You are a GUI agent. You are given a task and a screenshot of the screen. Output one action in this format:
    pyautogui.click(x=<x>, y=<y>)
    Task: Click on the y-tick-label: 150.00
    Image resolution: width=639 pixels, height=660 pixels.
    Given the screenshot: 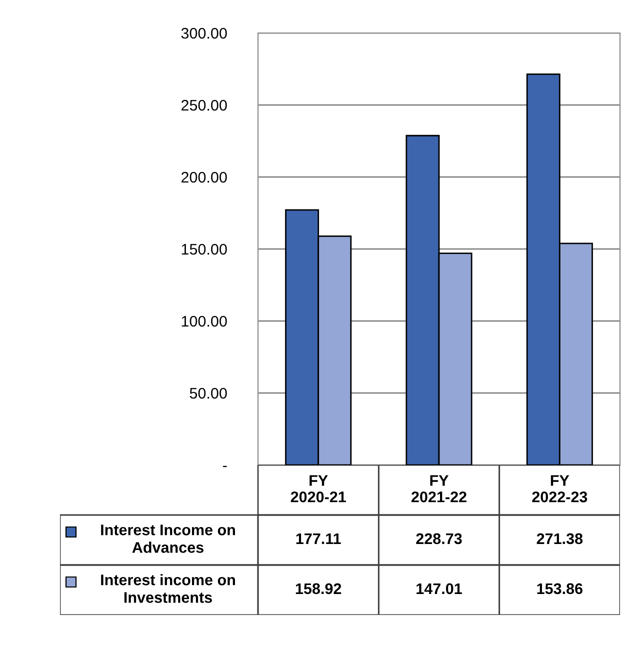 What is the action you would take?
    pyautogui.click(x=204, y=249)
    